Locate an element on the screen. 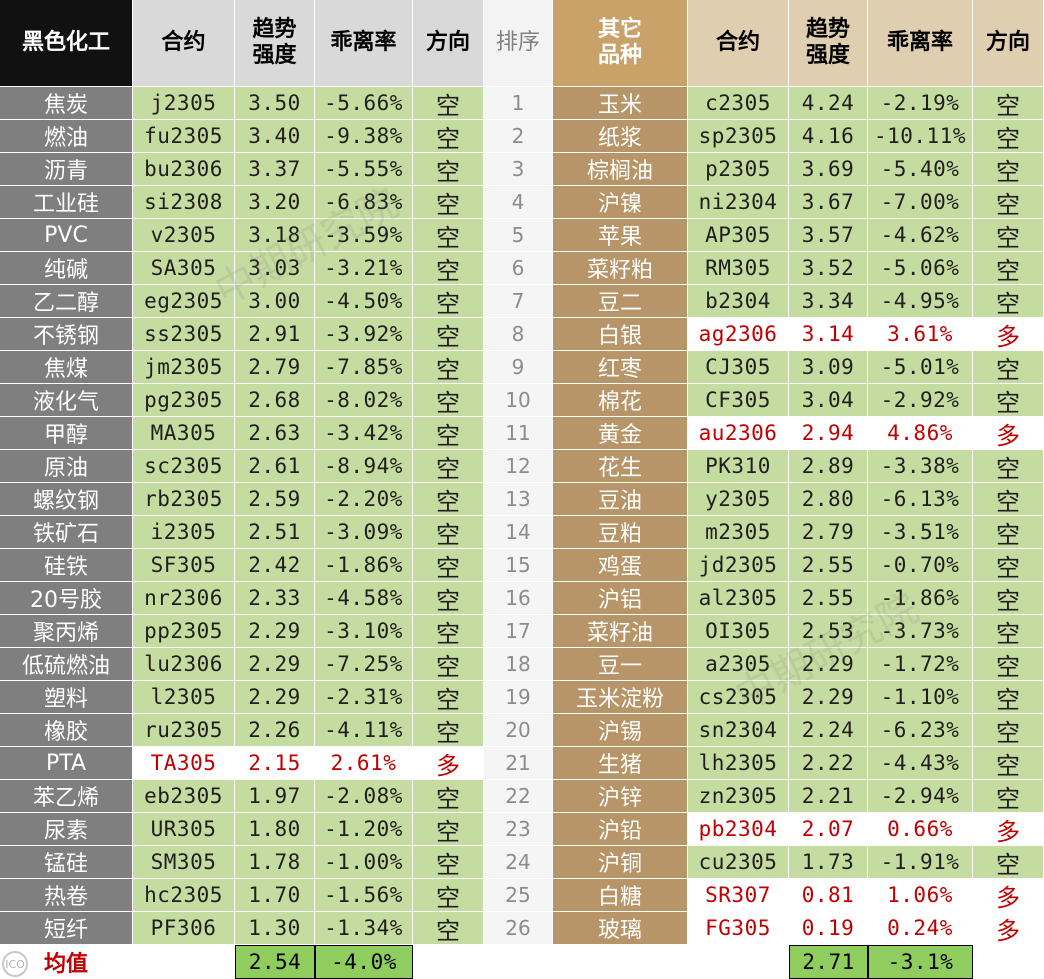 The width and height of the screenshot is (1044, 979). left-contract-code: UR305 is located at coordinates (184, 829).